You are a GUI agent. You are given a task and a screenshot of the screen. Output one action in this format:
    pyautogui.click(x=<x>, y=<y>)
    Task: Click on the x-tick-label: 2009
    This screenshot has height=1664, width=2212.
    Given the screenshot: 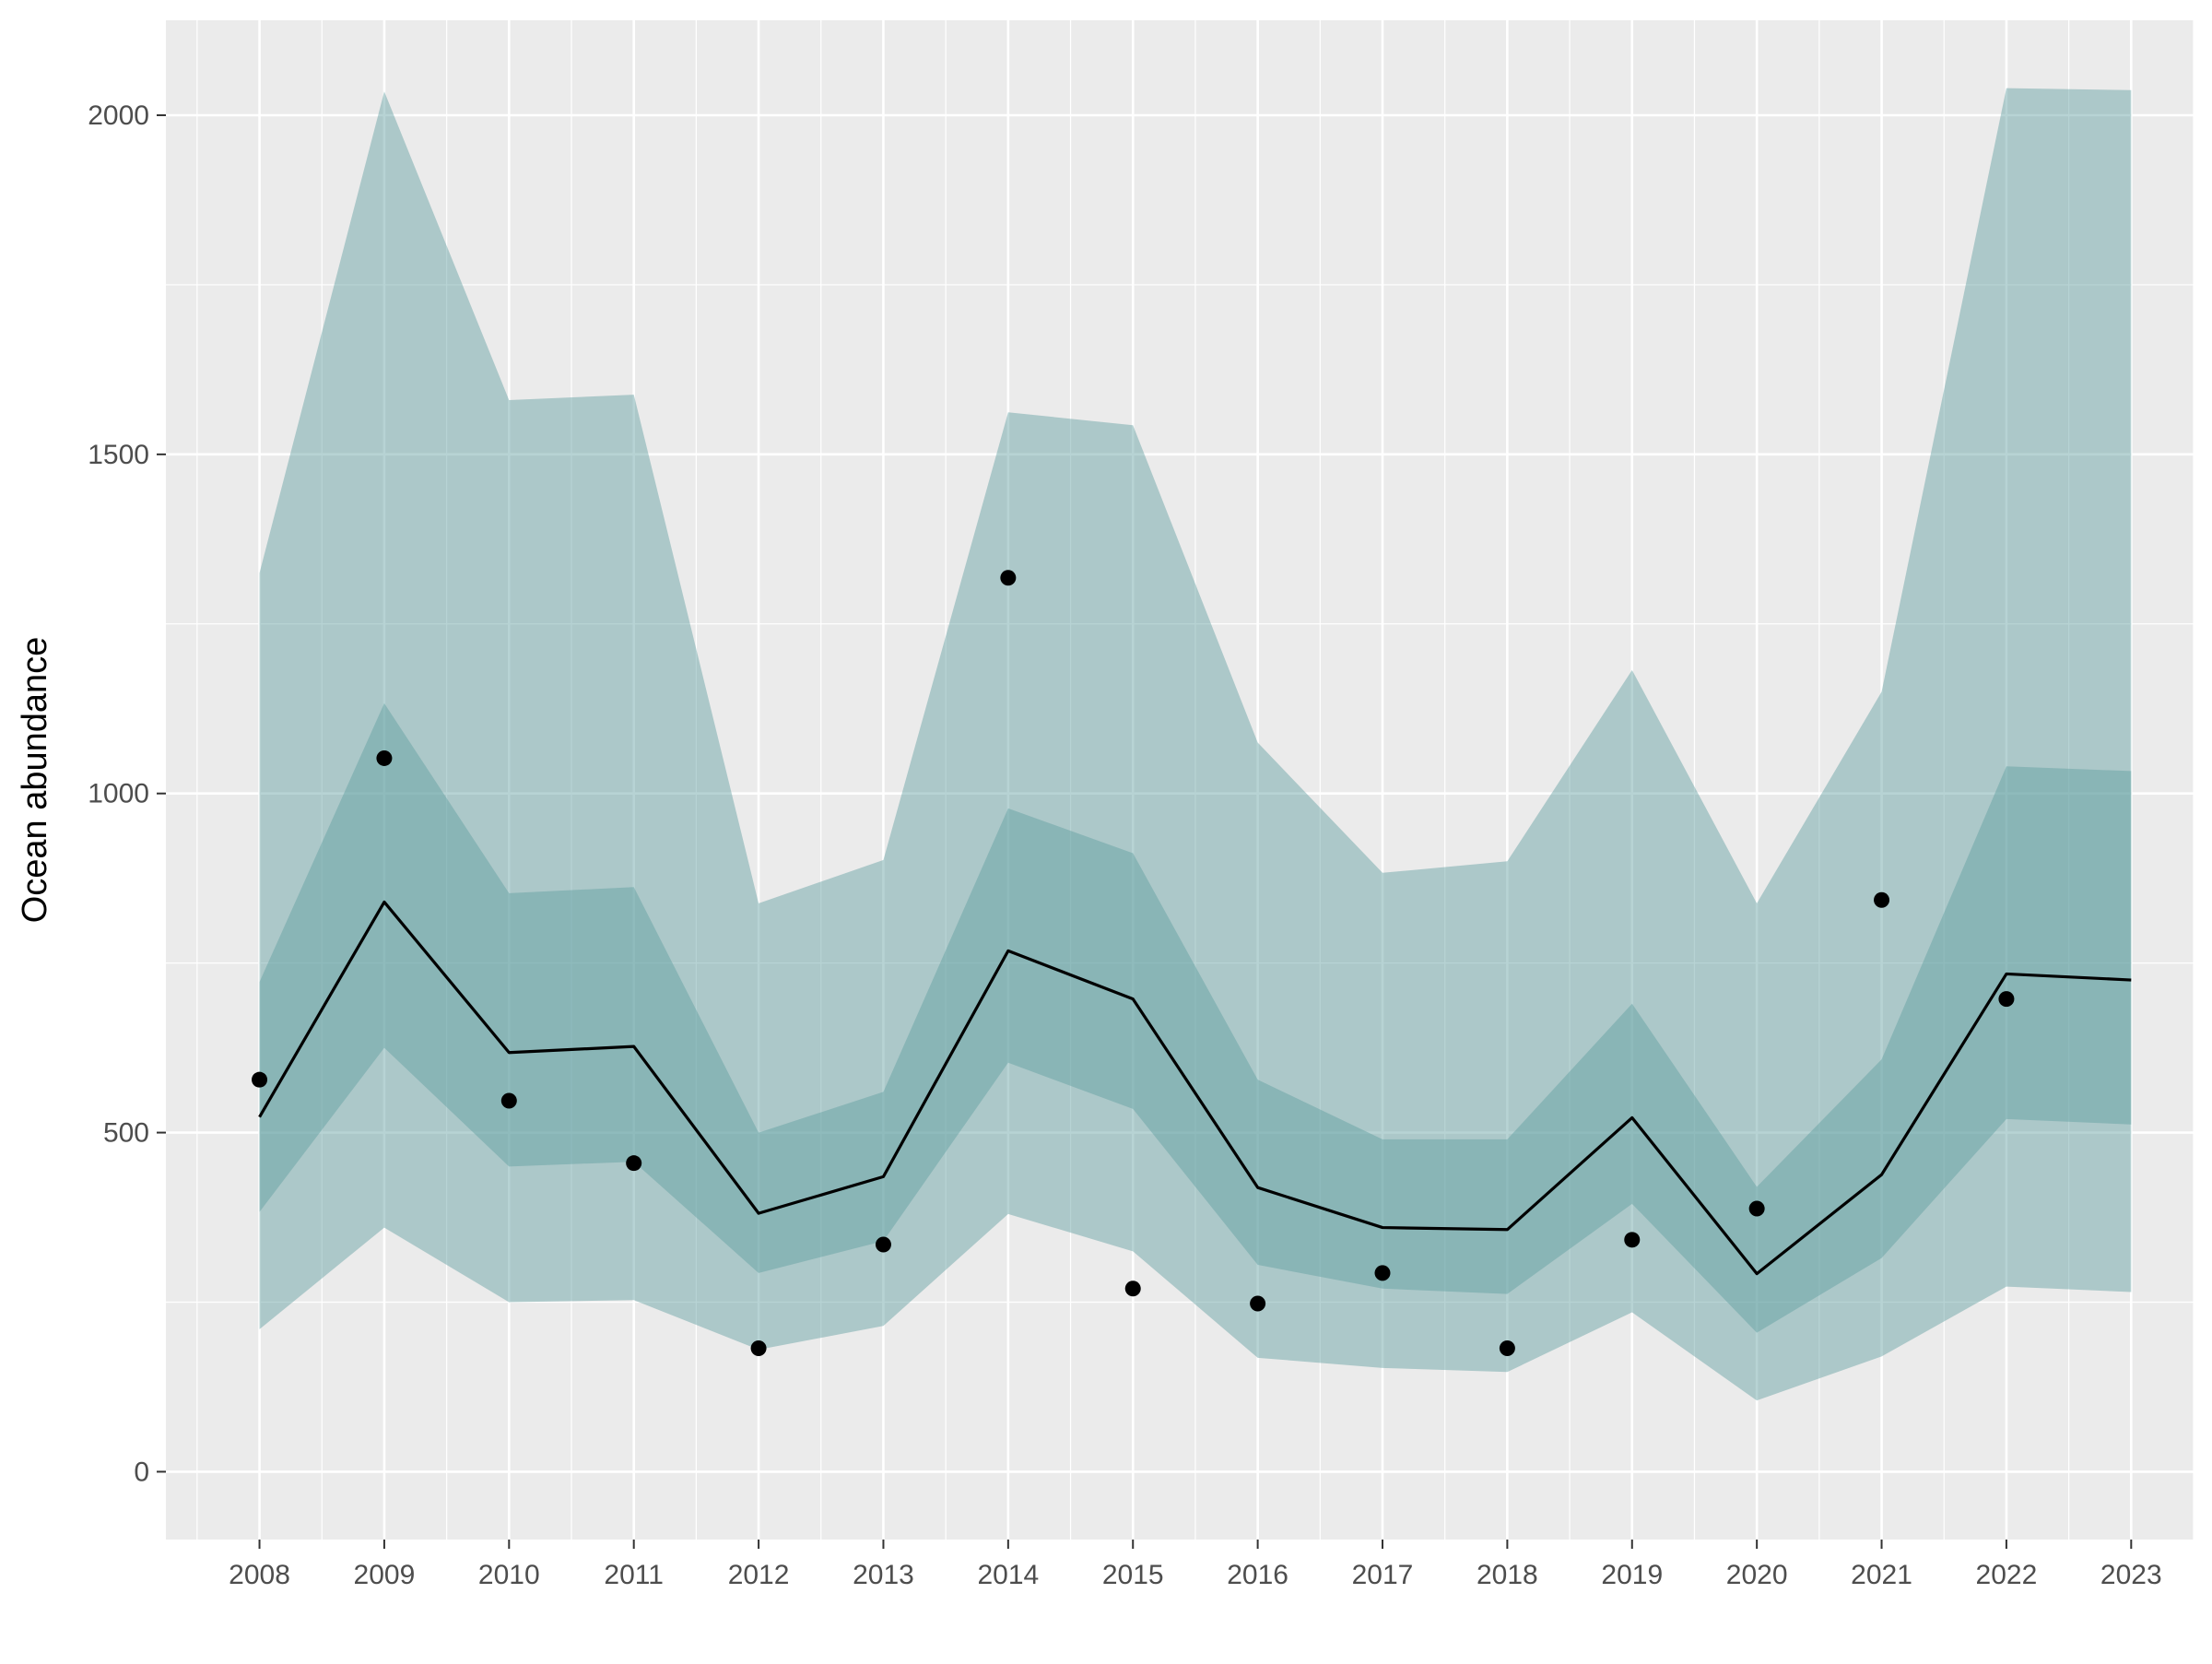 What is the action you would take?
    pyautogui.click(x=385, y=1575)
    